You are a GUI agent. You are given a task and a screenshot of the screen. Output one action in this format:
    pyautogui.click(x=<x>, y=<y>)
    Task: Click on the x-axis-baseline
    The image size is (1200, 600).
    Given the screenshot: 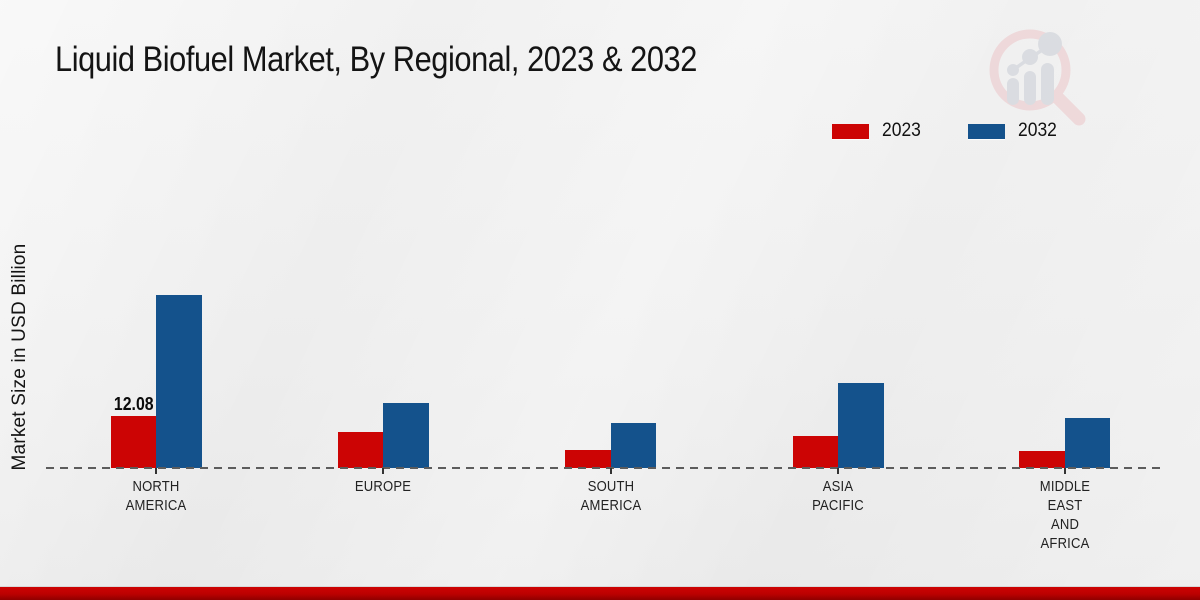 What is the action you would take?
    pyautogui.click(x=603, y=468)
    